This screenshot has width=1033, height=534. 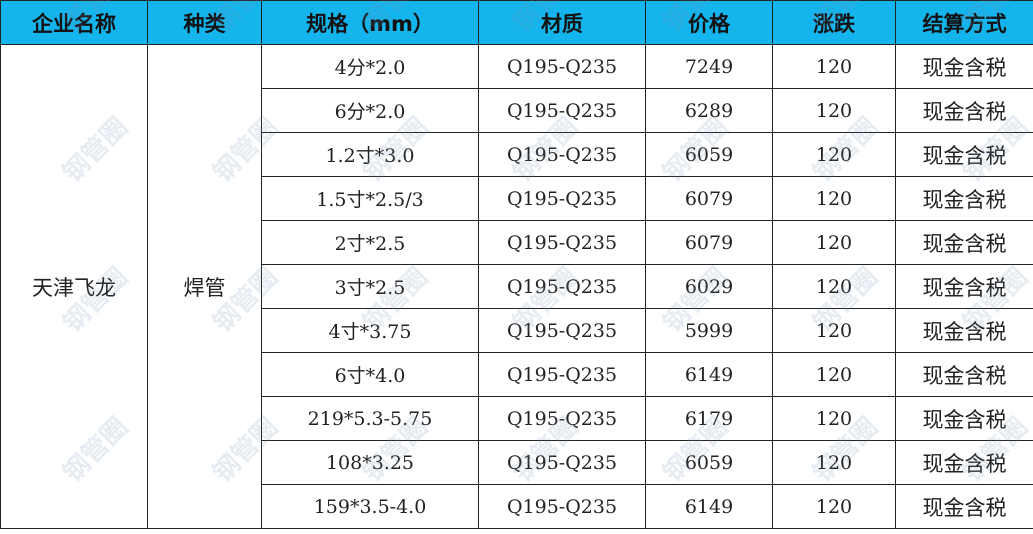 What do you see at coordinates (709, 419) in the screenshot?
I see `price-cell: 6179` at bounding box center [709, 419].